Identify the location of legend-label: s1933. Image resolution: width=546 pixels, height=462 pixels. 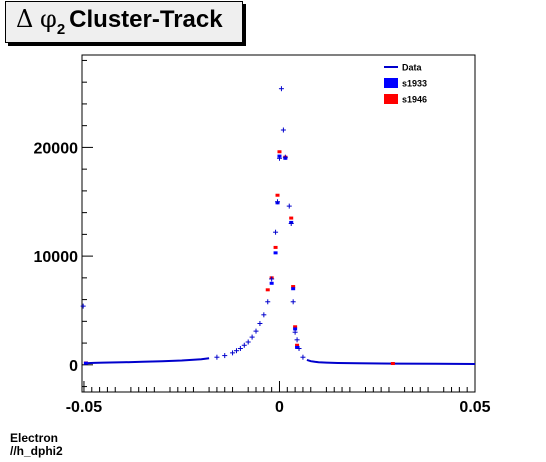
(414, 84).